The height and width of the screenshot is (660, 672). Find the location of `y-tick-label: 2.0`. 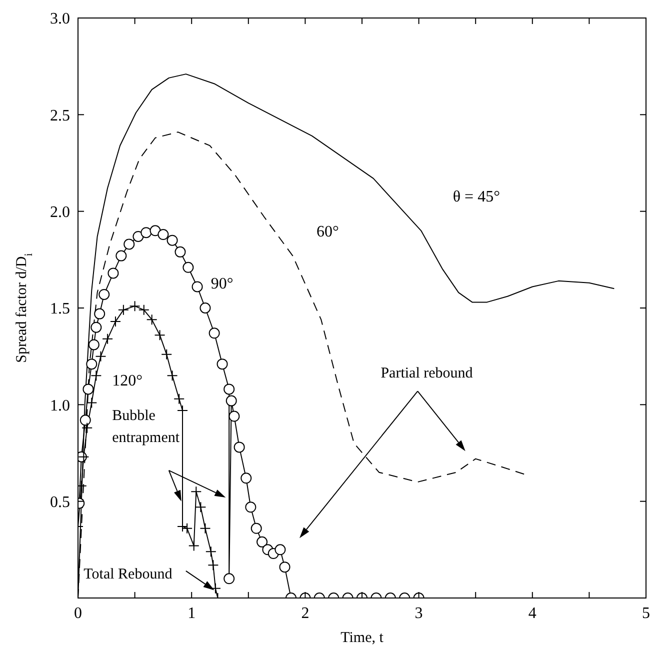

y-tick-label: 2.0 is located at coordinates (60, 213).